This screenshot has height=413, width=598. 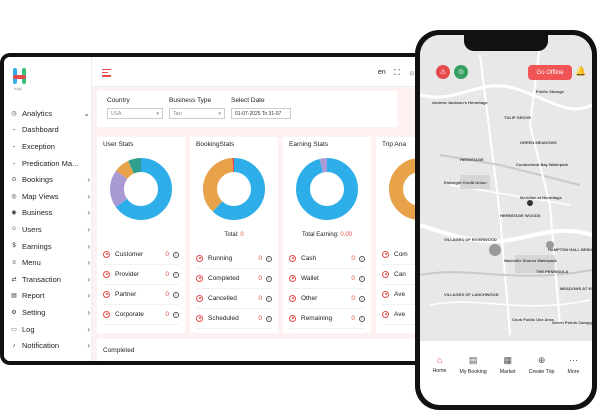 I want to click on sidebar-item-label: Log, so click(x=28, y=329).